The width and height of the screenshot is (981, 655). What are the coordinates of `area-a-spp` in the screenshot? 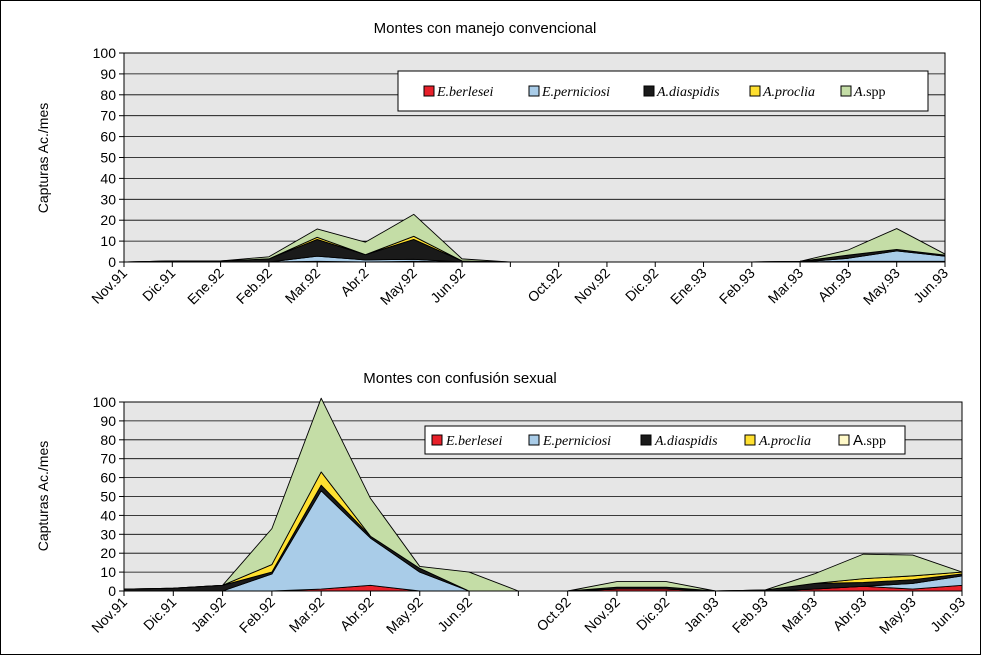 It's located at (534, 238).